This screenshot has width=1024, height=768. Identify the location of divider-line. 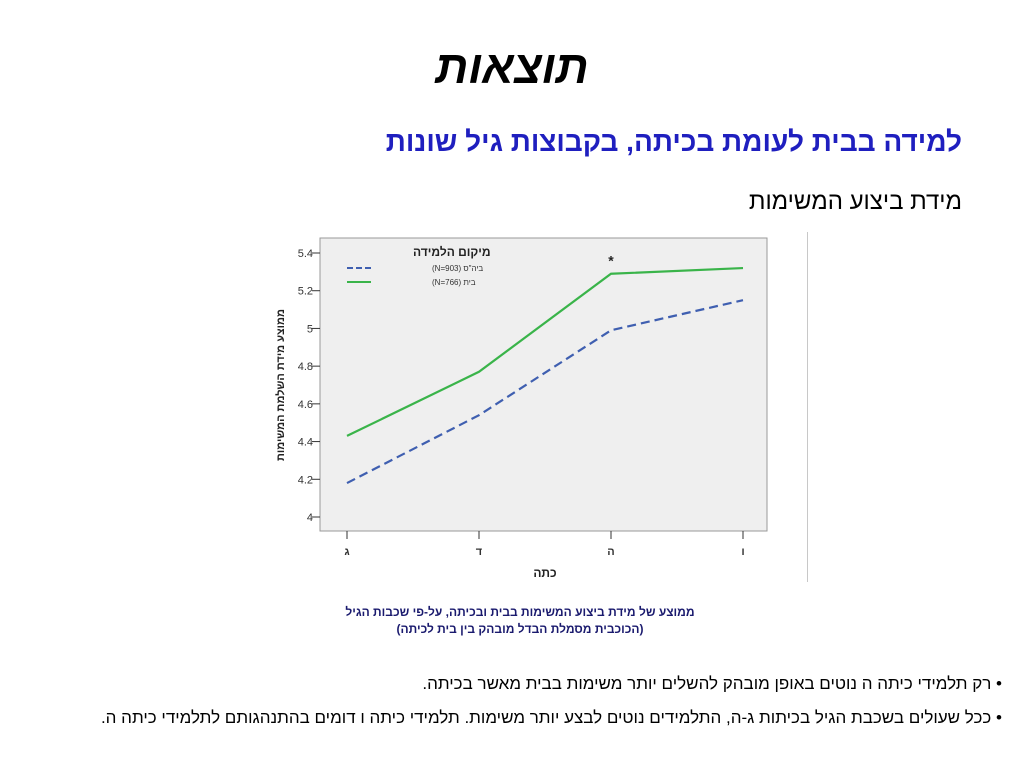
(807, 407).